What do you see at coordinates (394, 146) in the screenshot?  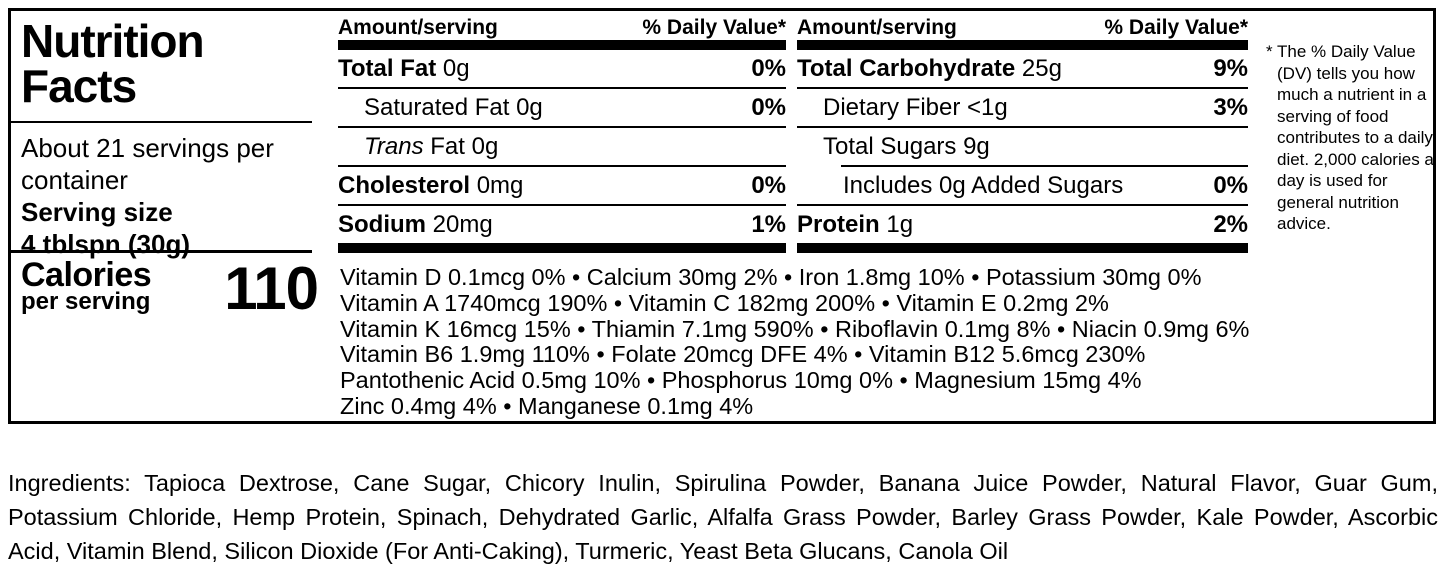 I see `nutrient-name-italic: Trans` at bounding box center [394, 146].